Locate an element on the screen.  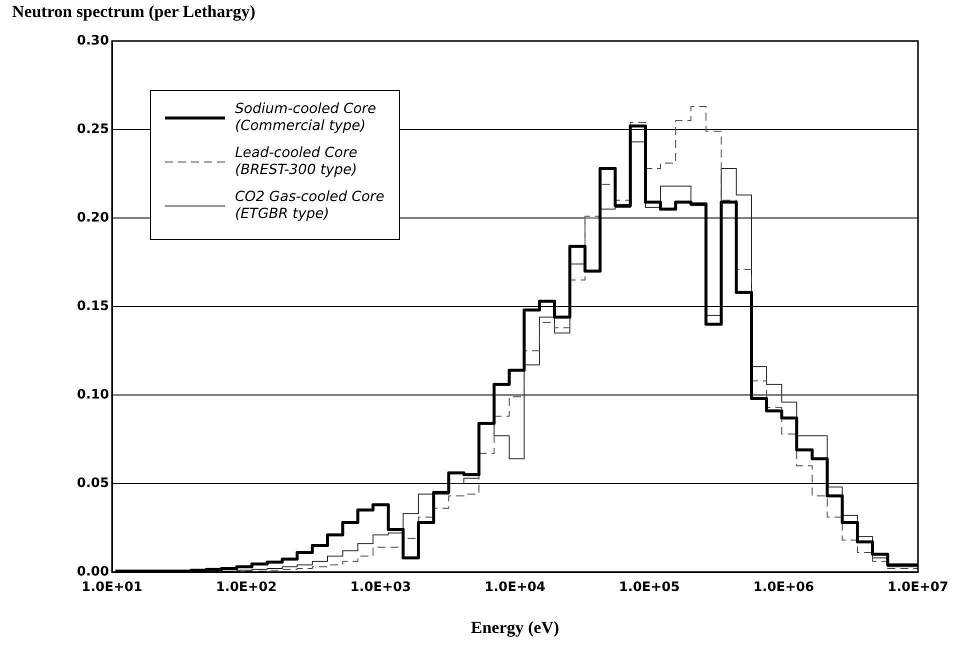
y-axis-title: Neutron spectrum (per Lethargy) is located at coordinates (134, 12).